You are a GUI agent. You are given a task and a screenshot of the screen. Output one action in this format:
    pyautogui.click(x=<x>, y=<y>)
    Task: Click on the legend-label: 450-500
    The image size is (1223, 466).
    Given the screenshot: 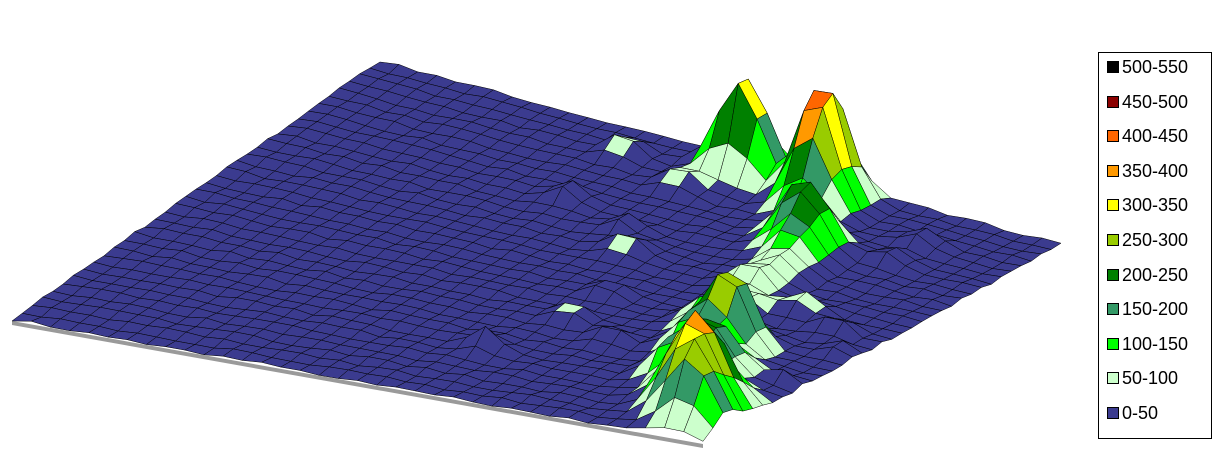 What is the action you would take?
    pyautogui.click(x=1155, y=101)
    